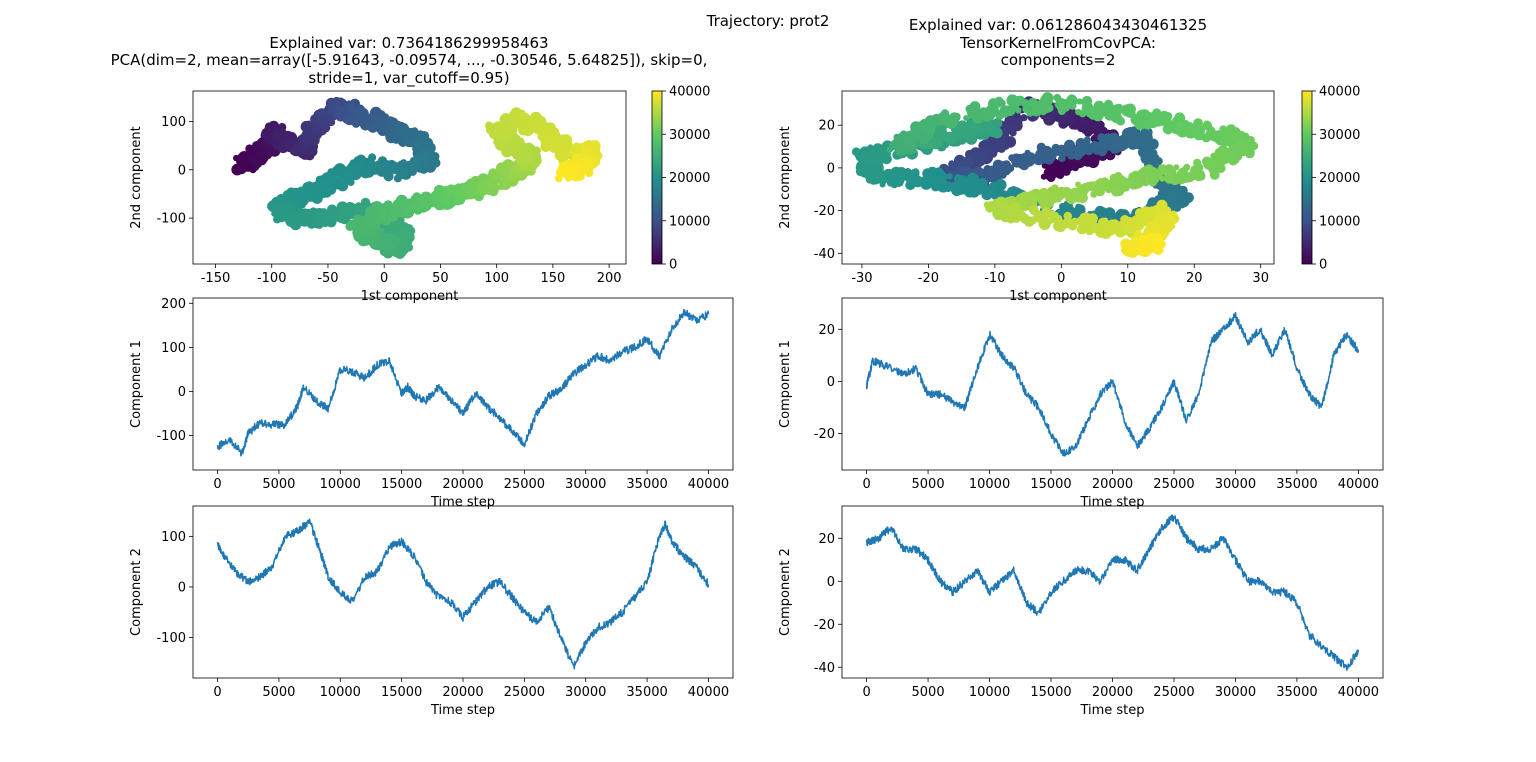 This screenshot has height=762, width=1536. I want to click on y-tick-label: 20, so click(826, 539).